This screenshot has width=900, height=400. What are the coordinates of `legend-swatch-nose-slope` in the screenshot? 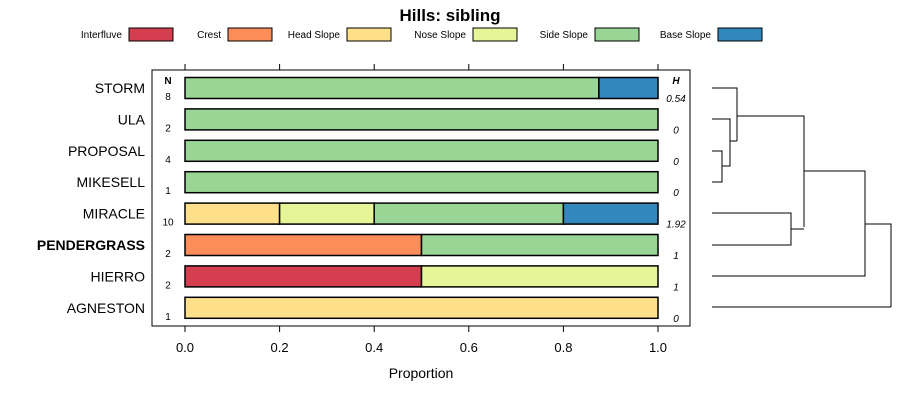 It's located at (495, 34).